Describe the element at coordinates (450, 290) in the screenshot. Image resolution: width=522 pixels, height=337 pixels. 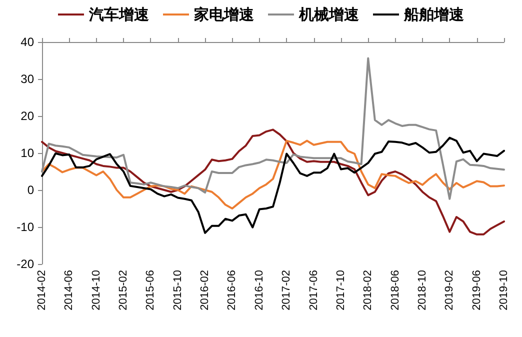
I see `x-tick-label: 2019-02` at that location.